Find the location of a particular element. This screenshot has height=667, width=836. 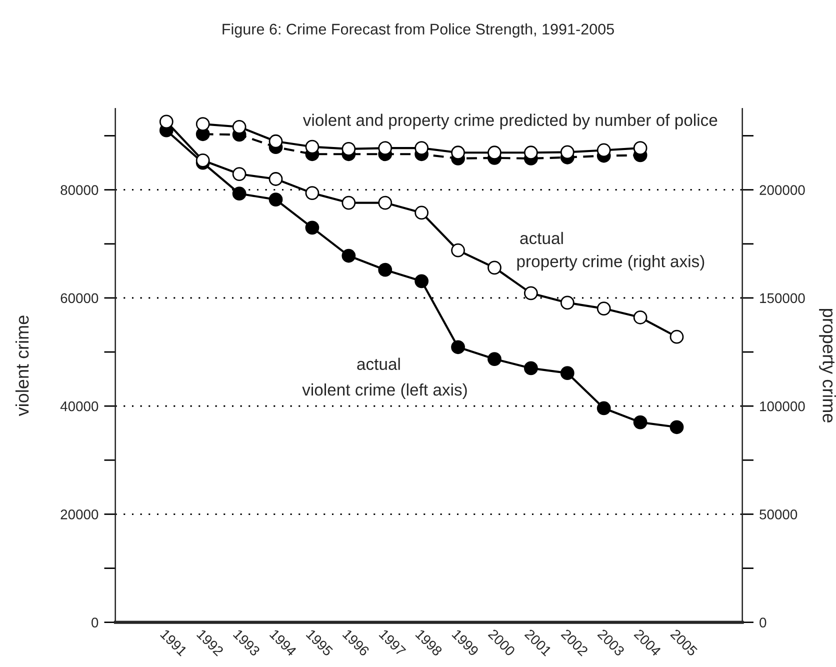

y-tick-label: 60000 is located at coordinates (79, 298).